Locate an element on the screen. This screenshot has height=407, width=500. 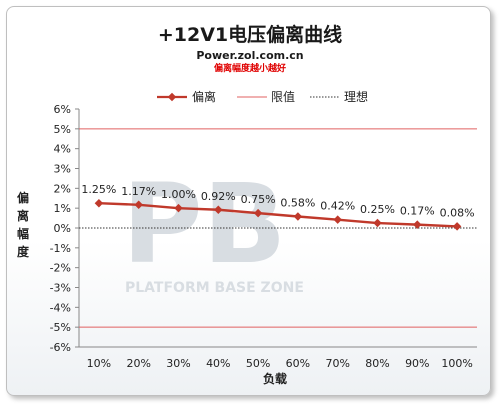
watermark-logo: PB is located at coordinates (204, 224).